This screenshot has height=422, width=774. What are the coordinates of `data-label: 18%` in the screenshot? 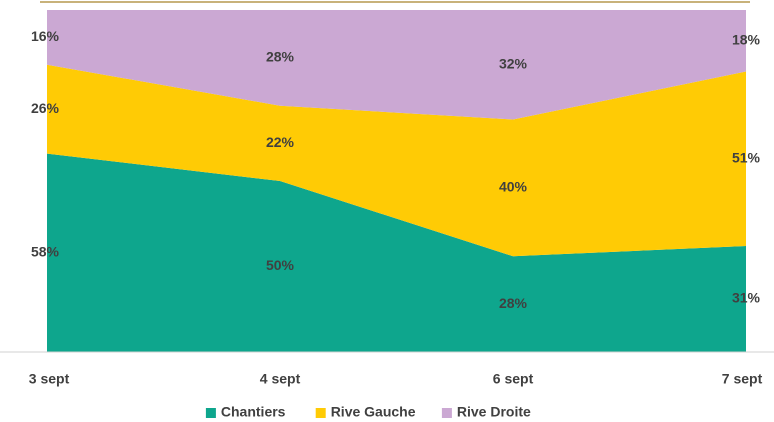 It's located at (746, 39).